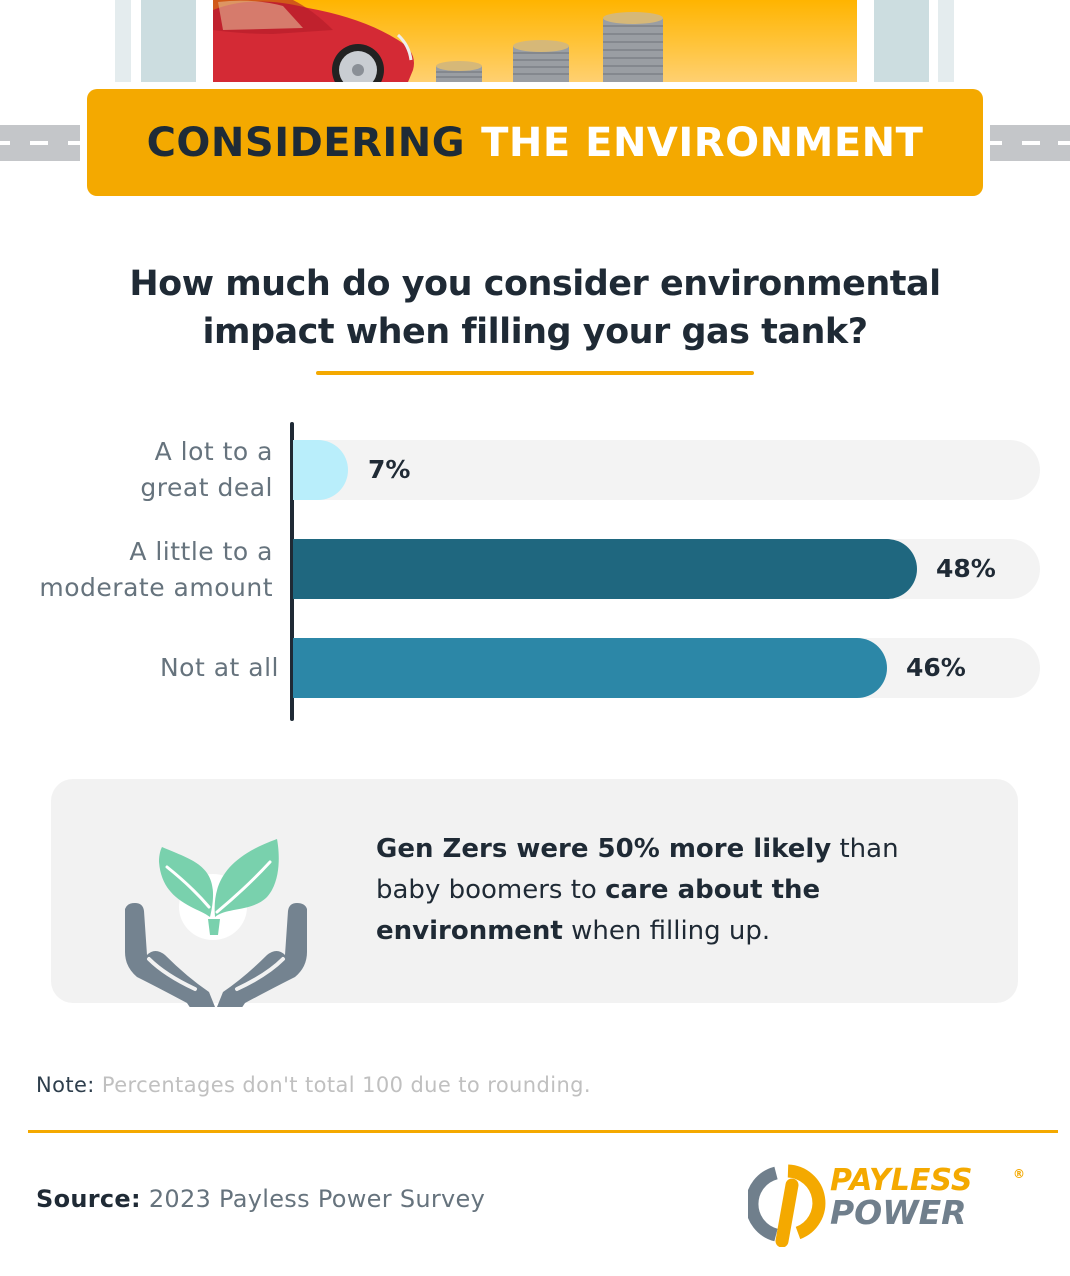 The image size is (1070, 1276). I want to click on question-line-2: impact when filling your gas tank?, so click(535, 332).